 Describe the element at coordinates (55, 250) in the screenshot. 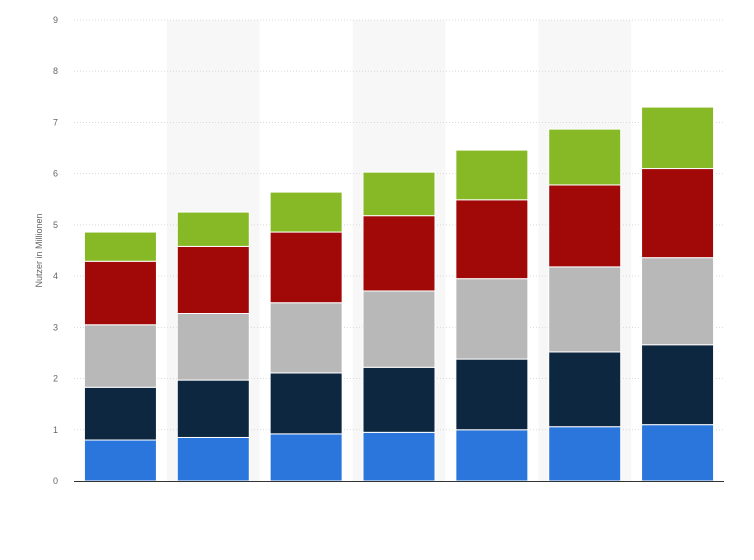

I see `y-axis-ticks: 0 1 2 3 4 5 6 7 8 9` at that location.